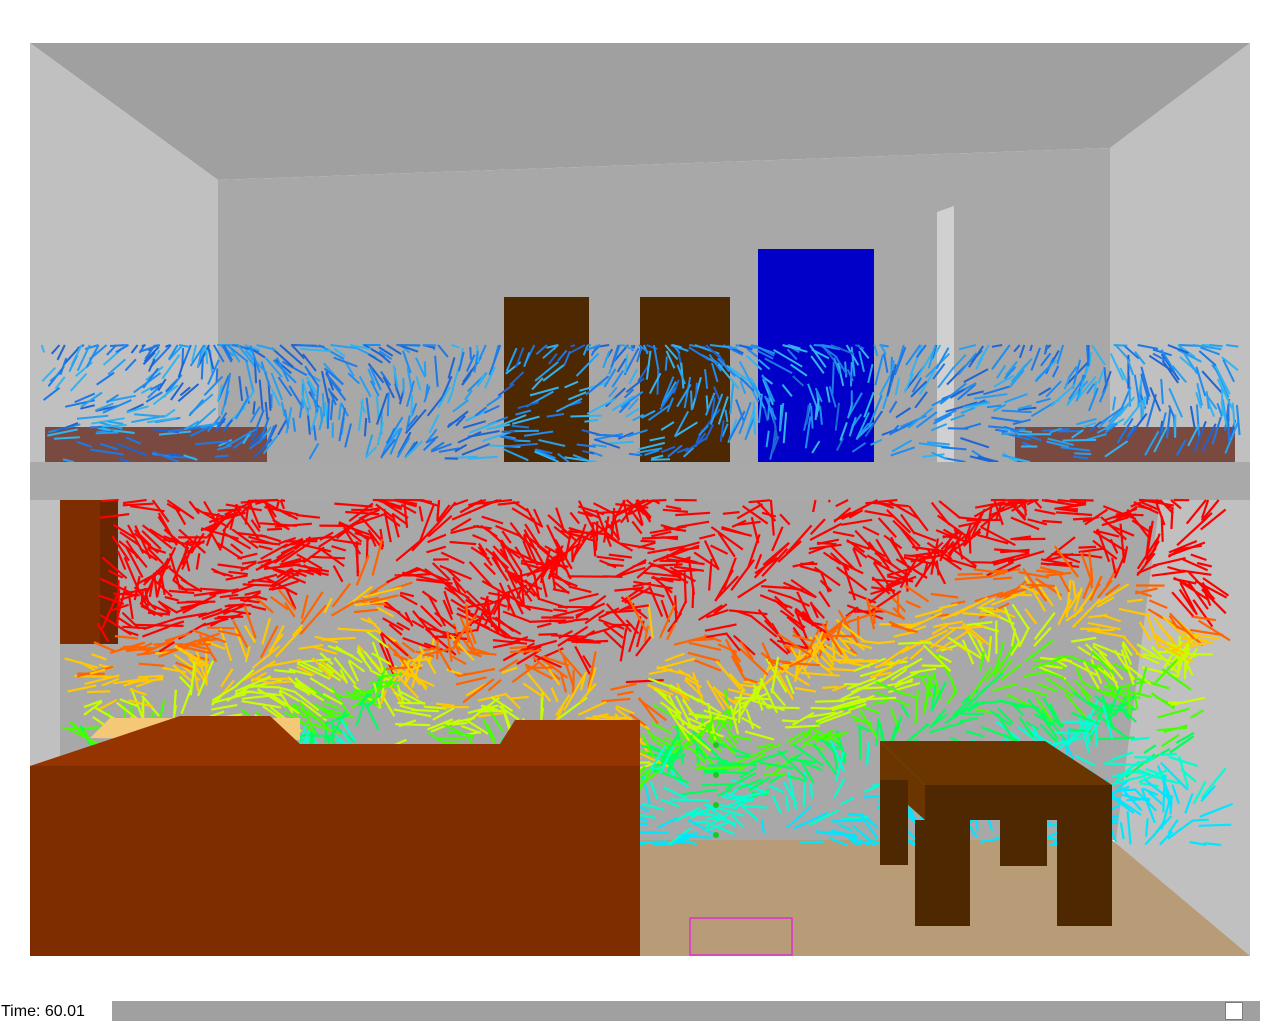  What do you see at coordinates (741, 936) in the screenshot?
I see `floor-vent-outline` at bounding box center [741, 936].